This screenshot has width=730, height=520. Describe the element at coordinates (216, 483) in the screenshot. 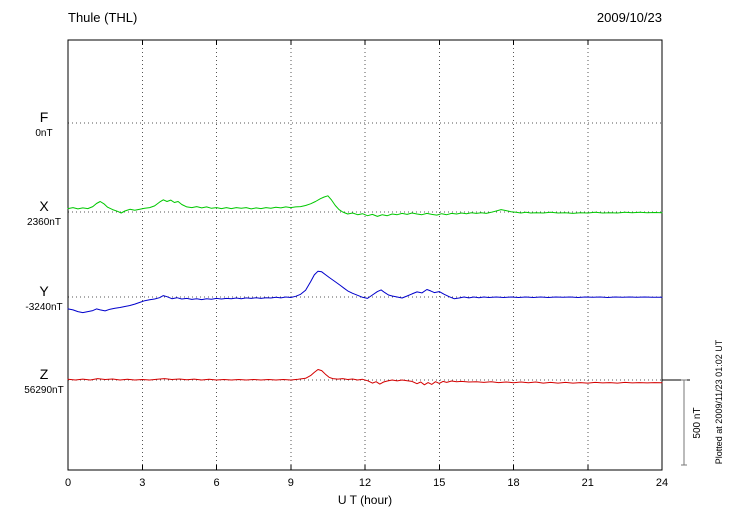

I see `x-tick-label: 6` at that location.